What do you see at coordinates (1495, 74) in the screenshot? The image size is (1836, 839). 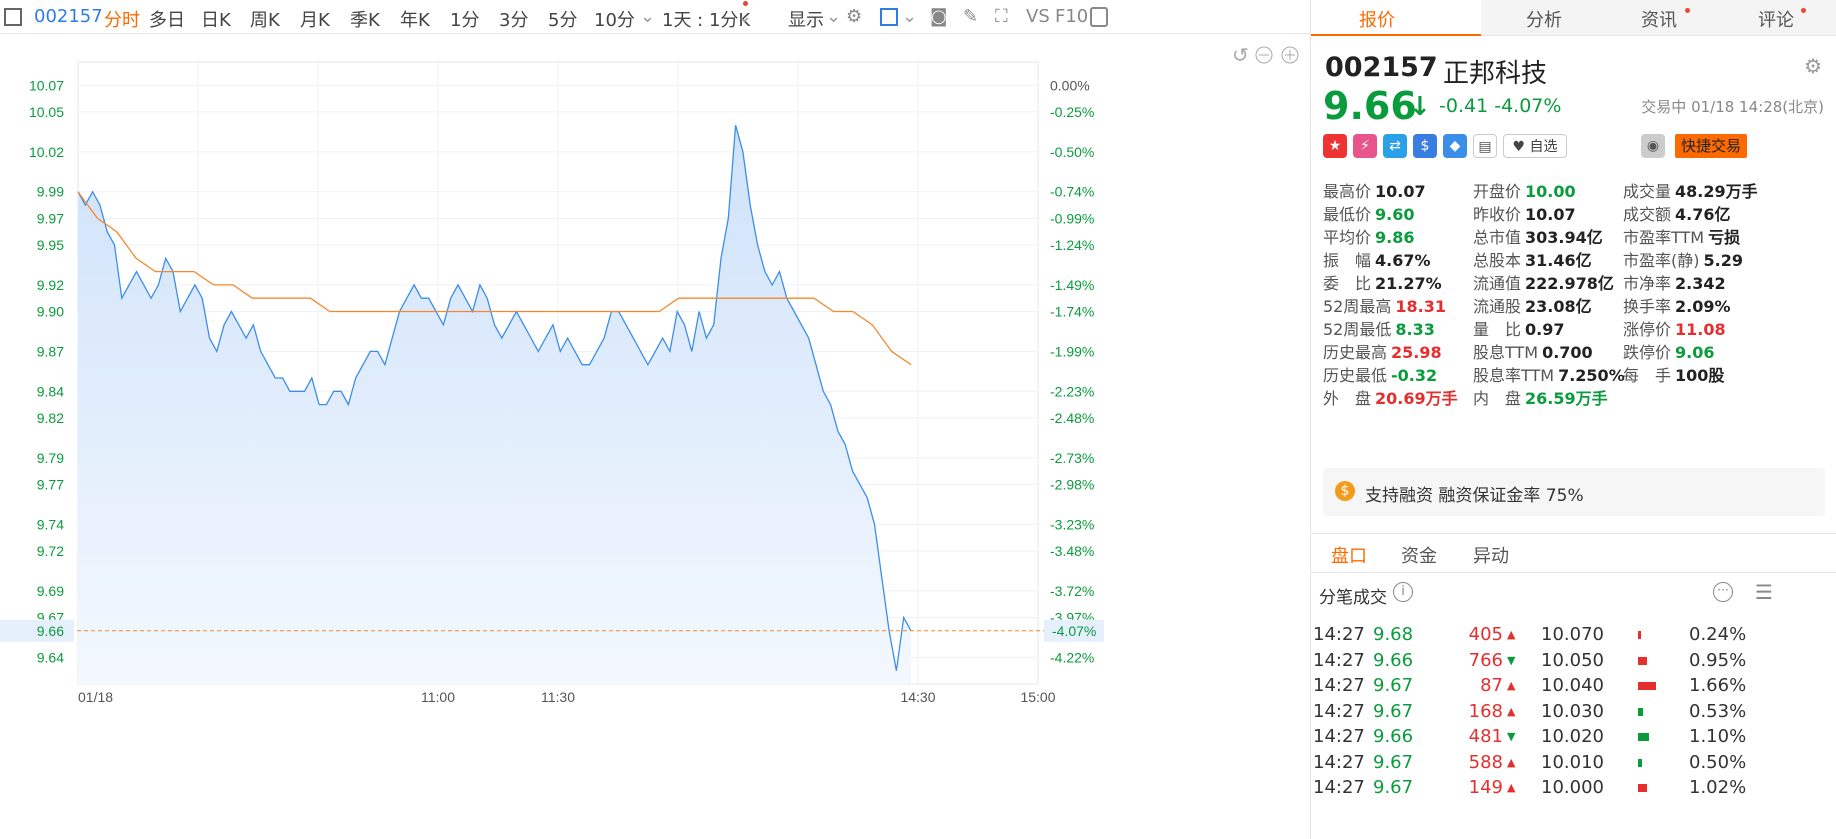 I see `stock-name: 正邦科技` at bounding box center [1495, 74].